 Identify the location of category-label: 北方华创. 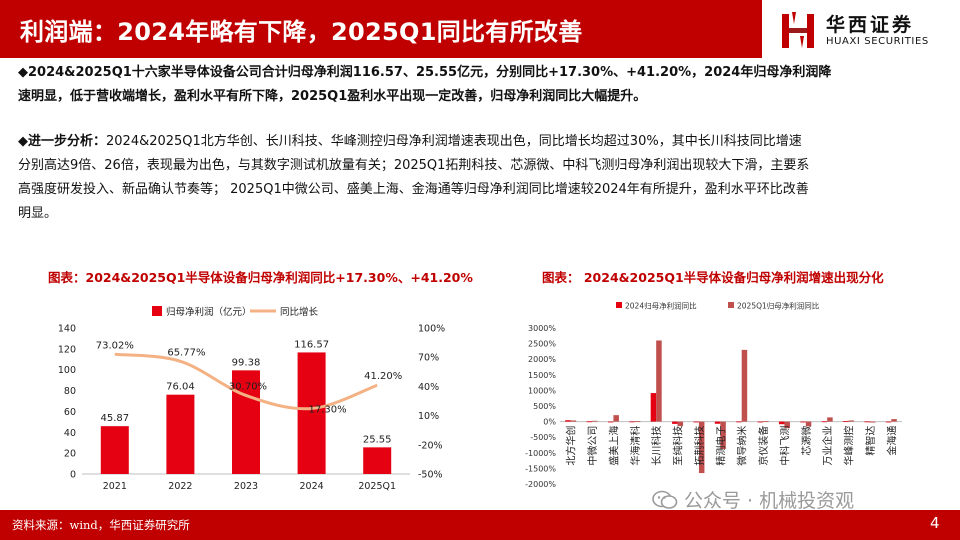
(571, 446).